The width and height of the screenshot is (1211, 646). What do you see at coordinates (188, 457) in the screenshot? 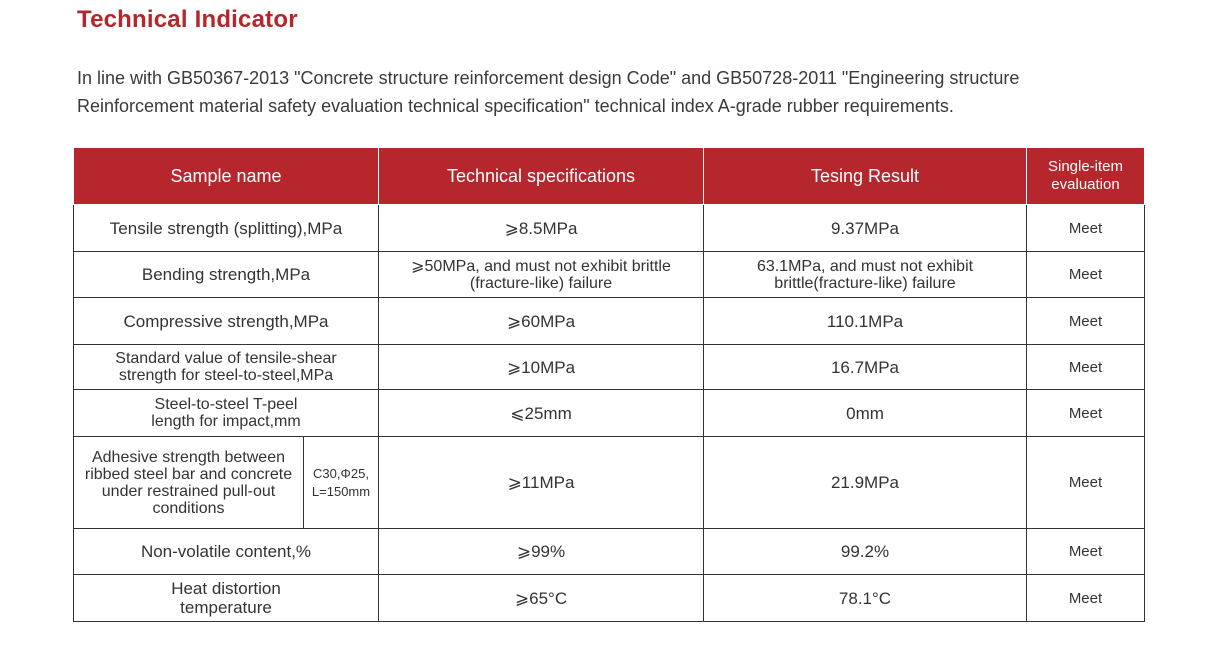
I see `row-name-line1: Adhesive strength between` at bounding box center [188, 457].